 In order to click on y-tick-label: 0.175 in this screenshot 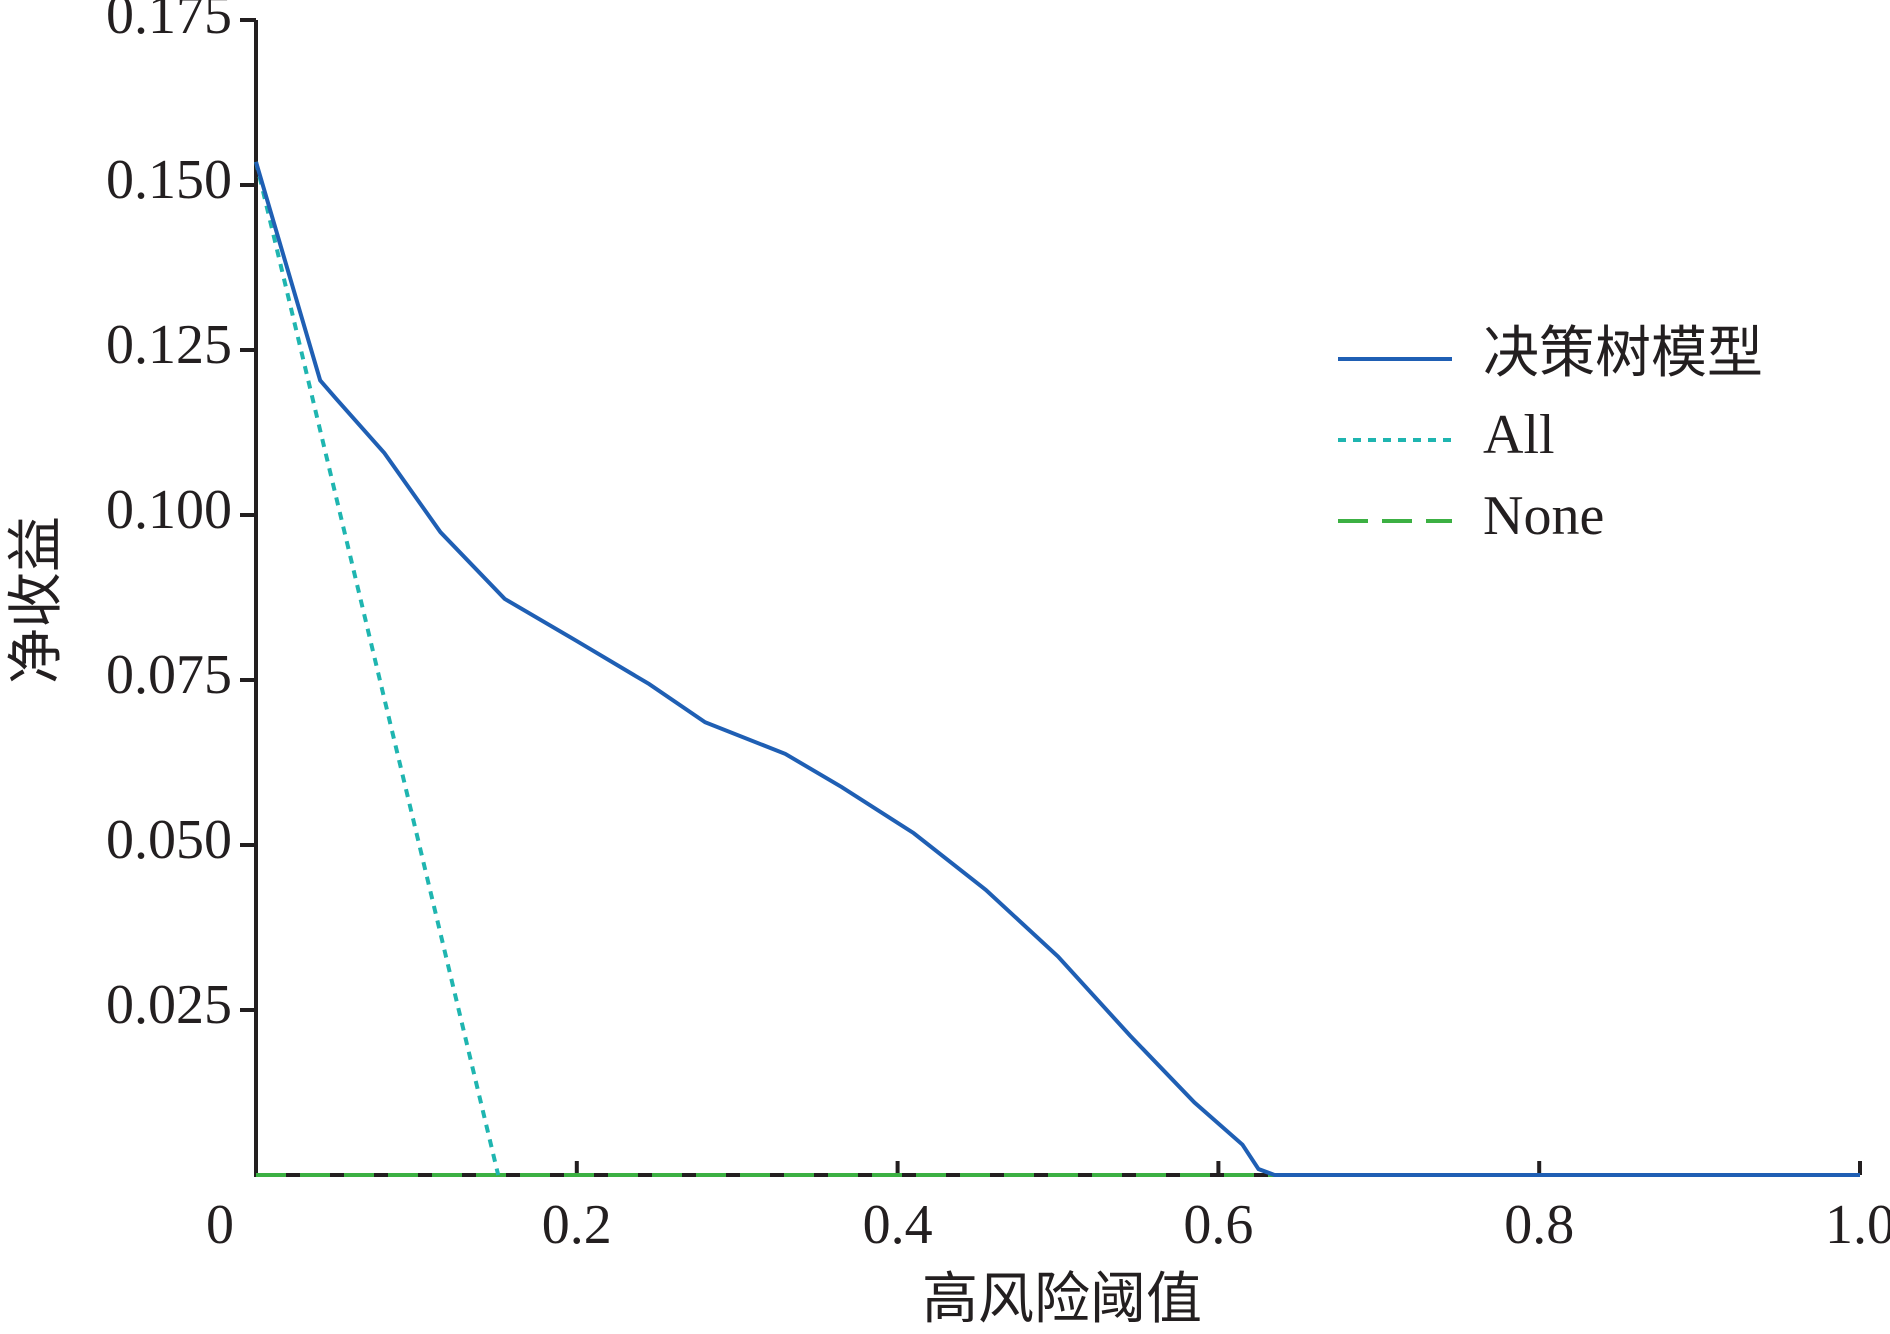, I will do `click(169, 23)`.